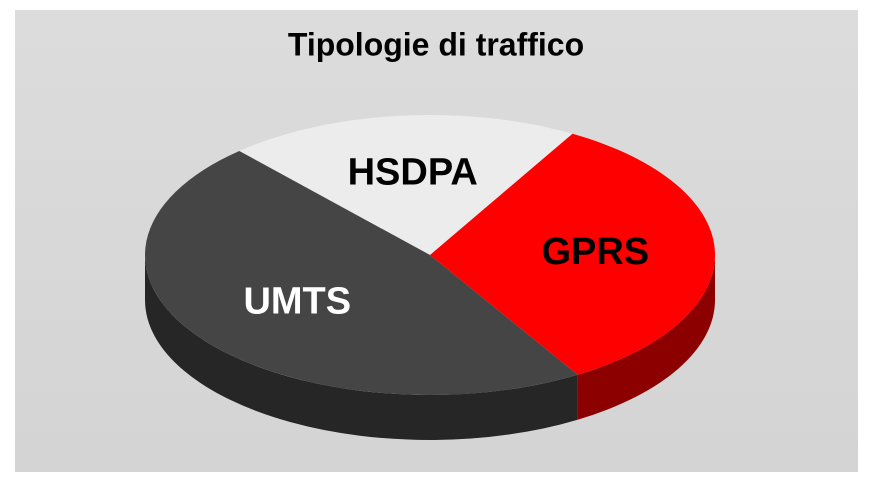 The width and height of the screenshot is (872, 489). I want to click on slice-label: GPRS, so click(595, 252).